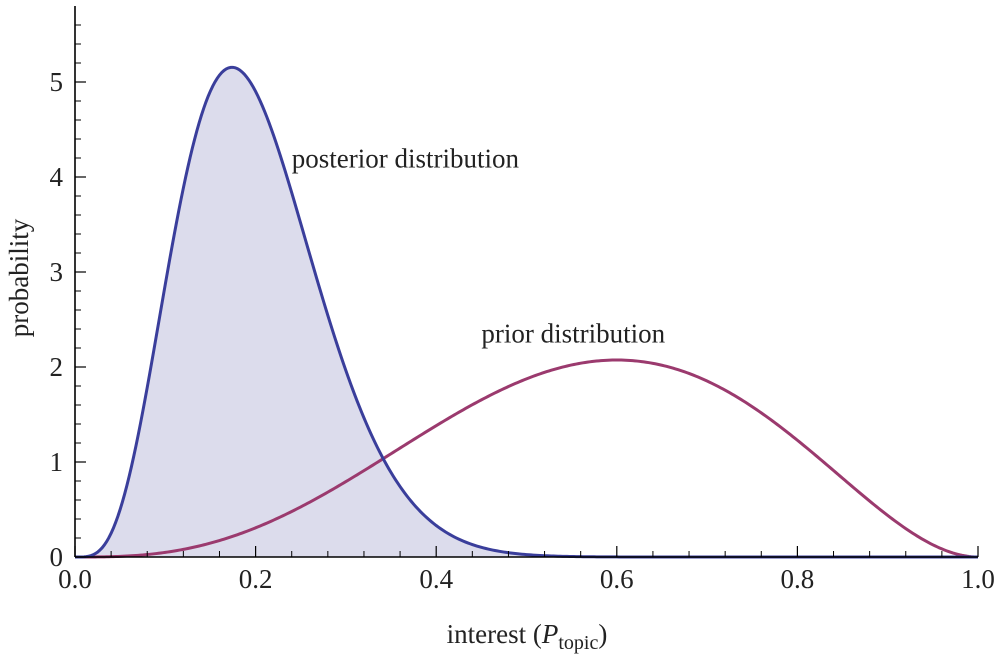  What do you see at coordinates (406, 159) in the screenshot?
I see `posterior-distribution-label: posterior distribution` at bounding box center [406, 159].